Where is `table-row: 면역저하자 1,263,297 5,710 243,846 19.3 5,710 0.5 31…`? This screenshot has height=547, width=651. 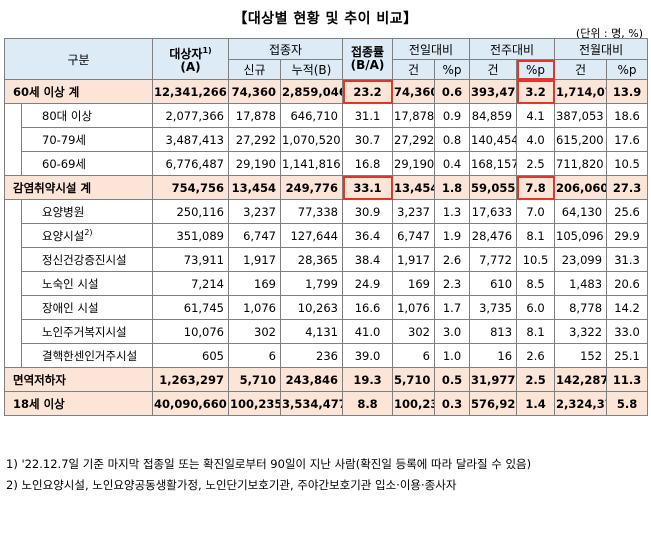 table-row: 면역저하자 1,263,297 5,710 243,846 19.3 5,710 0.5 31… is located at coordinates (326, 379).